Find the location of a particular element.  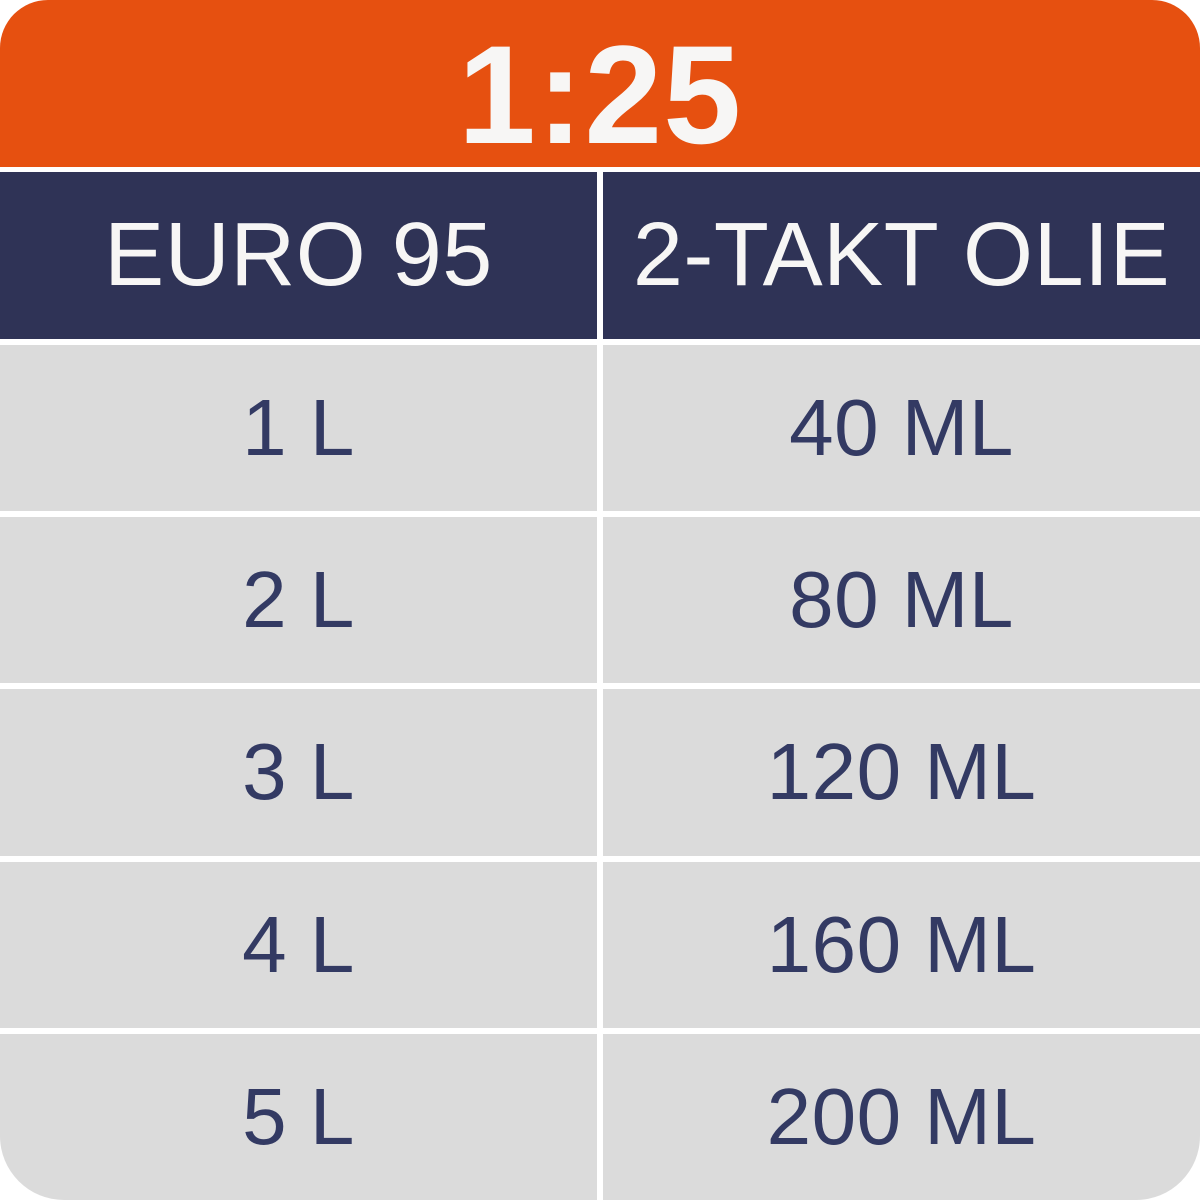

fuel-cell-row-2: 2 L is located at coordinates (298, 600).